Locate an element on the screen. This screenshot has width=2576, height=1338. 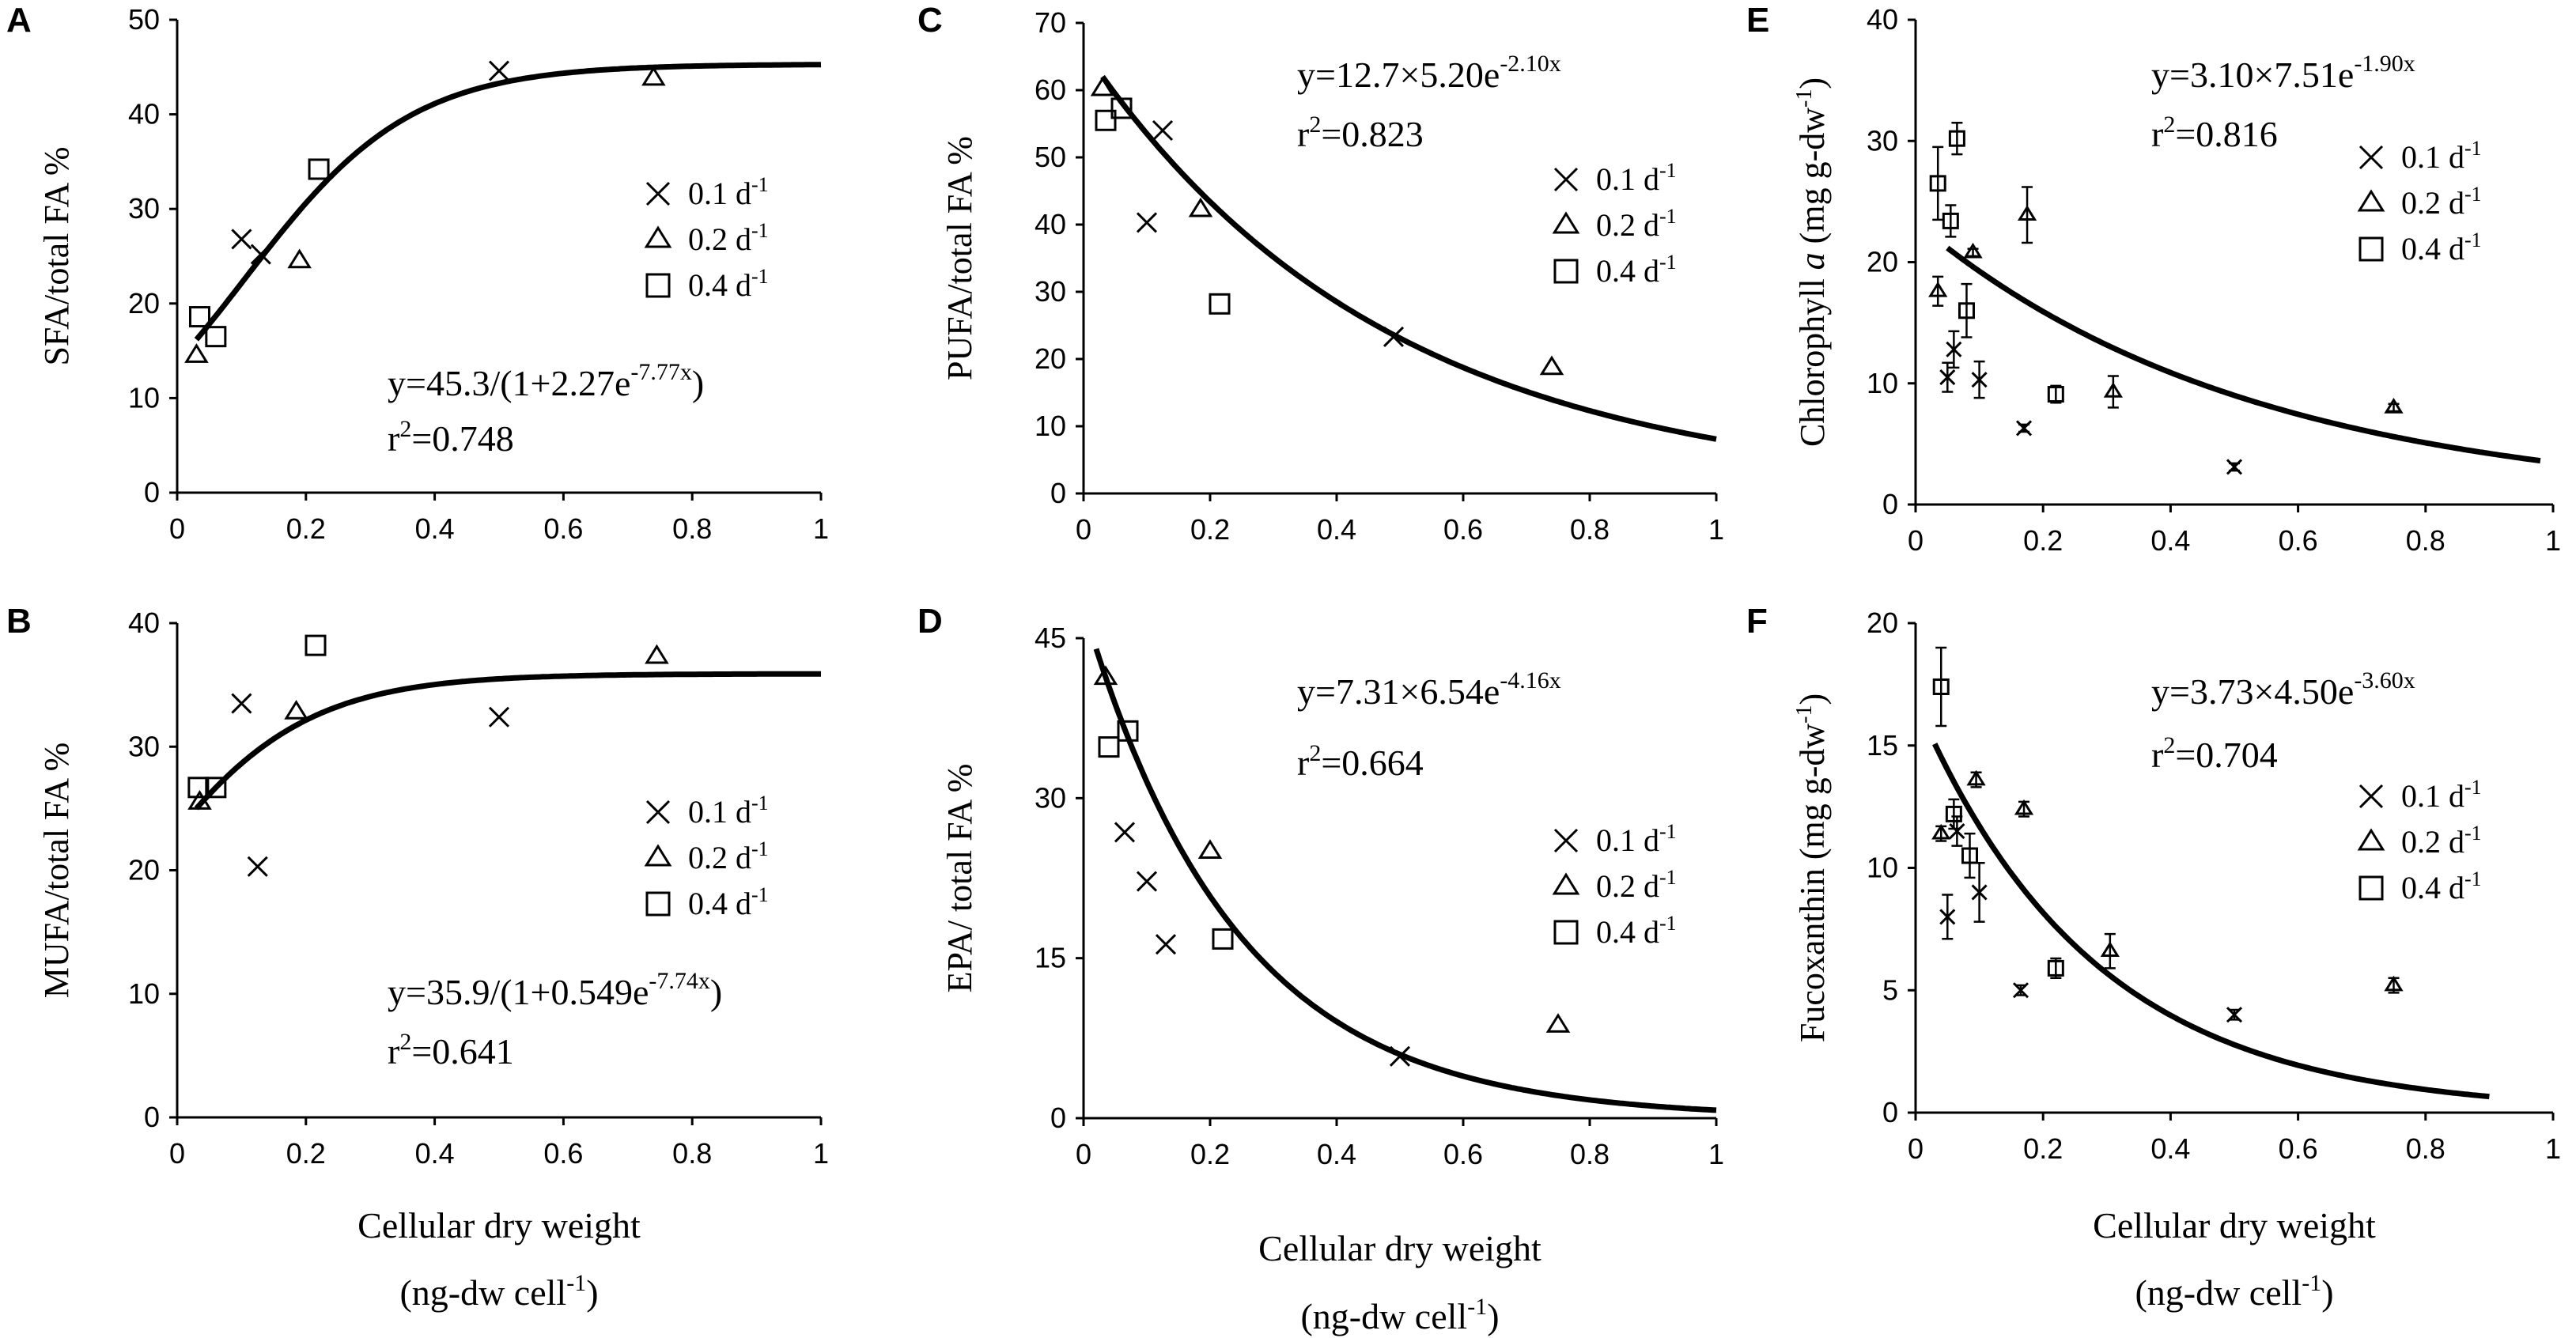
fit-equation: y=7.31×6.54e-4.16x is located at coordinates (1429, 690).